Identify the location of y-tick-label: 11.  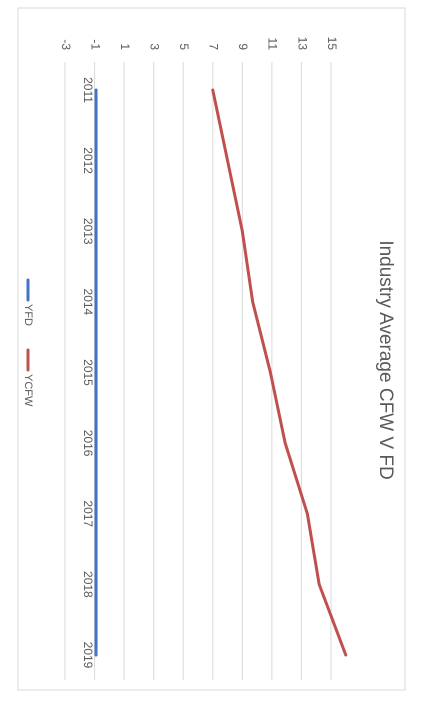
(273, 44).